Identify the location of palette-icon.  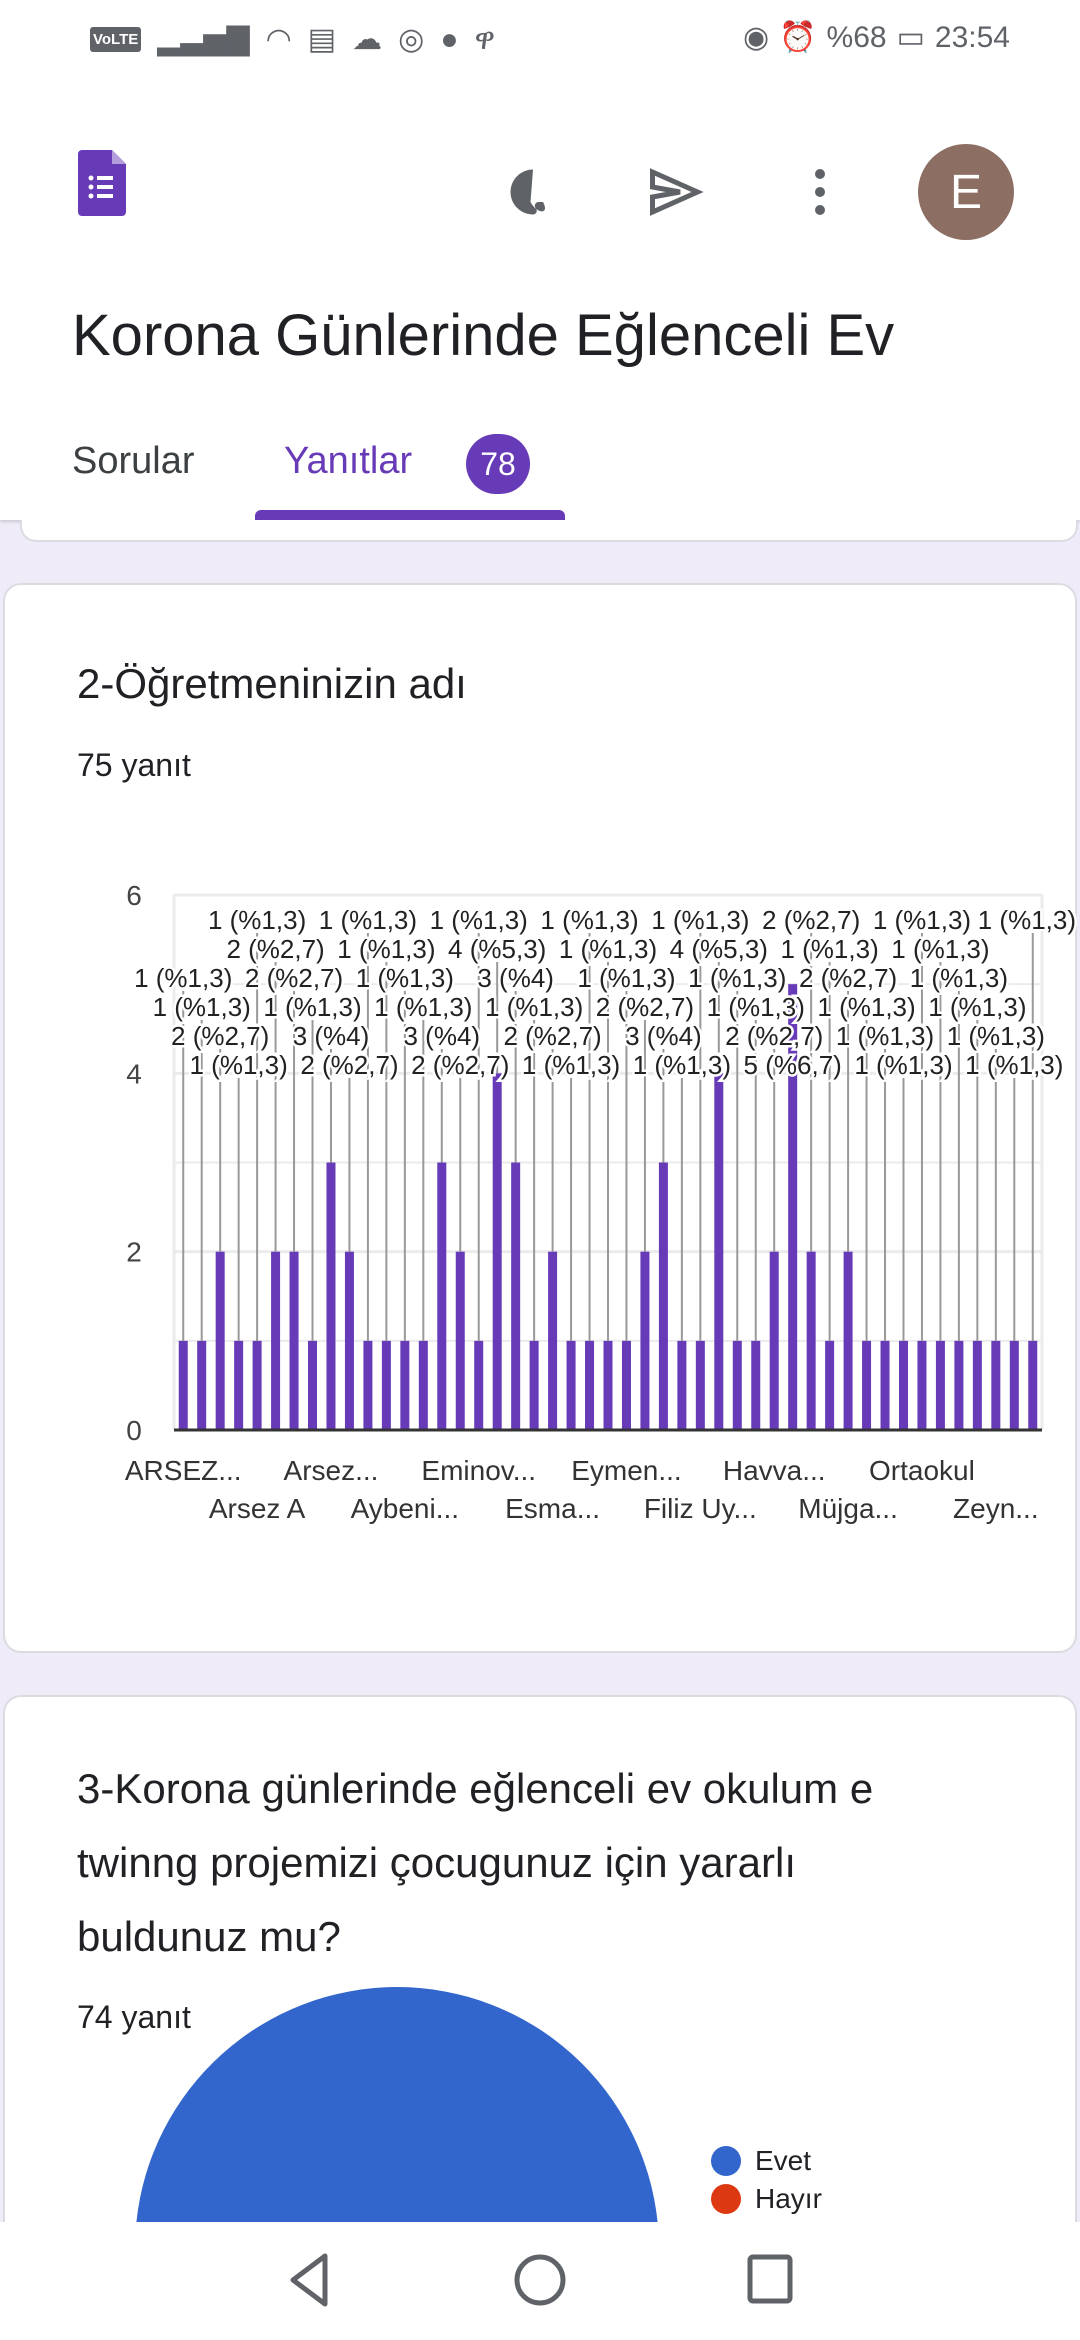
(528, 192).